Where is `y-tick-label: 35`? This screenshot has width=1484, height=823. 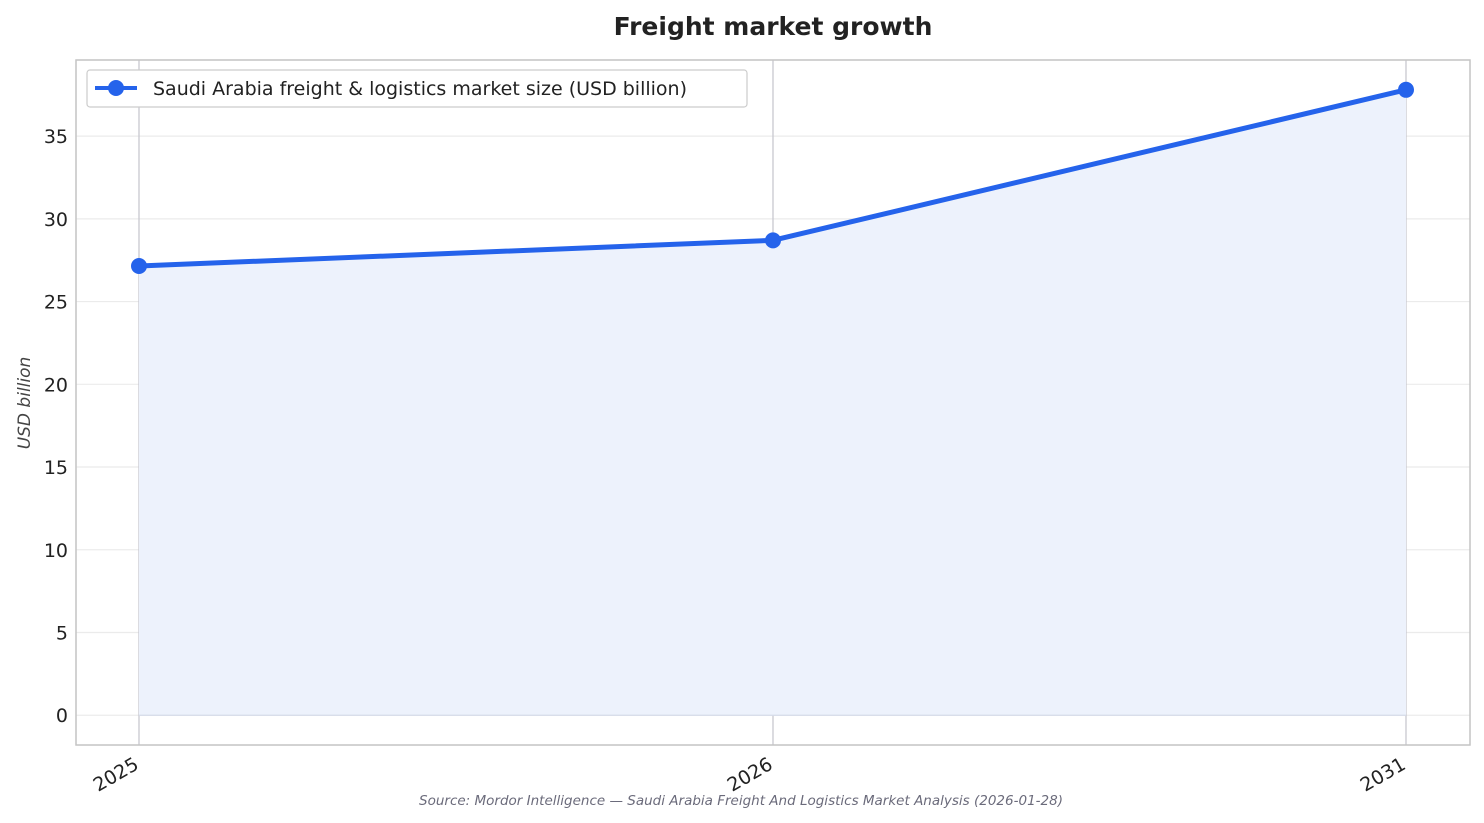
y-tick-label: 35 is located at coordinates (56, 137).